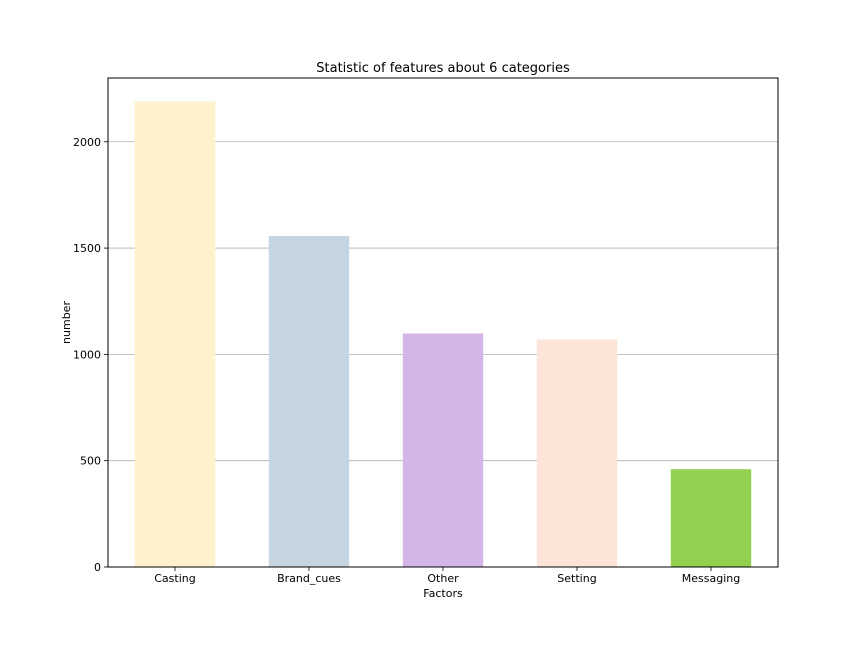  I want to click on y-axis-label: number, so click(66, 322).